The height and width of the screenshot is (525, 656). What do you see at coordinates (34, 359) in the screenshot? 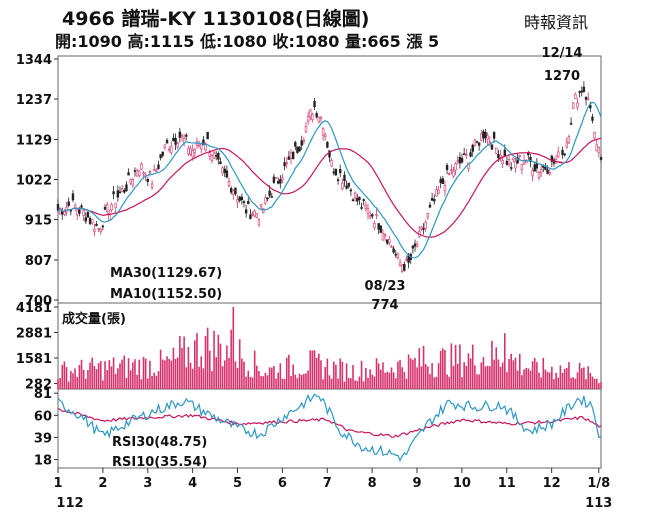
I see `volume-tick-label: 1581` at bounding box center [34, 359].